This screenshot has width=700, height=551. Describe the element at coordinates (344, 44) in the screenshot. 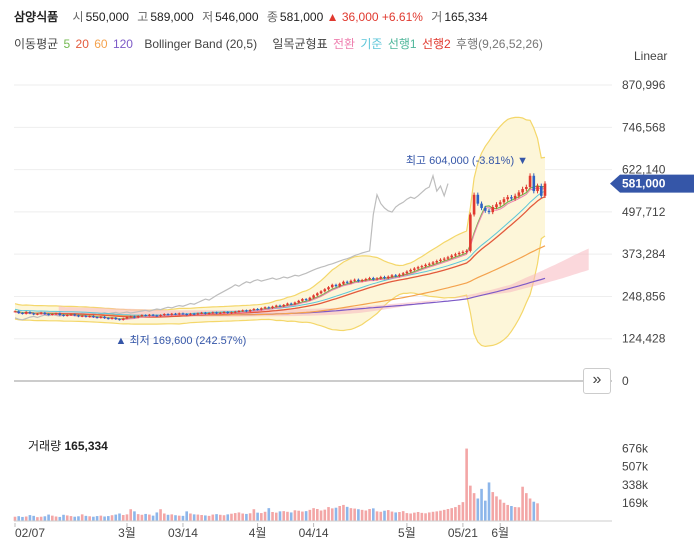

I see `conversion-label: 전환` at that location.